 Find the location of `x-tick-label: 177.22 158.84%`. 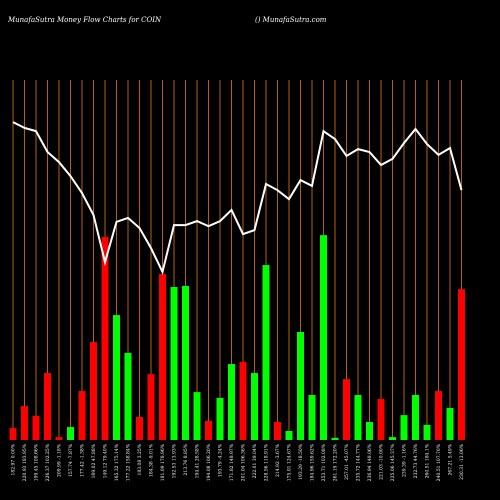

x-tick-label: 177.22 158.84% is located at coordinates (129, 462).